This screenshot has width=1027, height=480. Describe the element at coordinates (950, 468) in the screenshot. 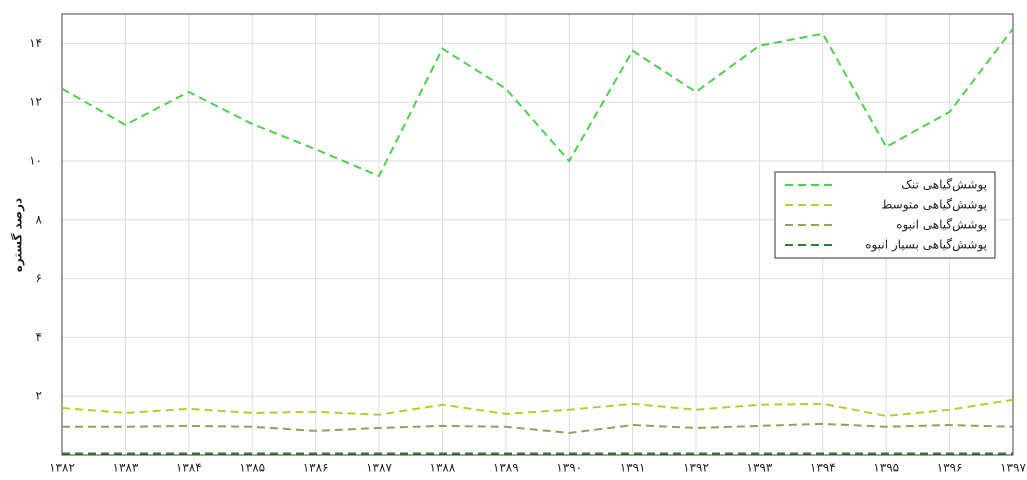

I see `x-tick-label: ۱۳۹۶` at that location.